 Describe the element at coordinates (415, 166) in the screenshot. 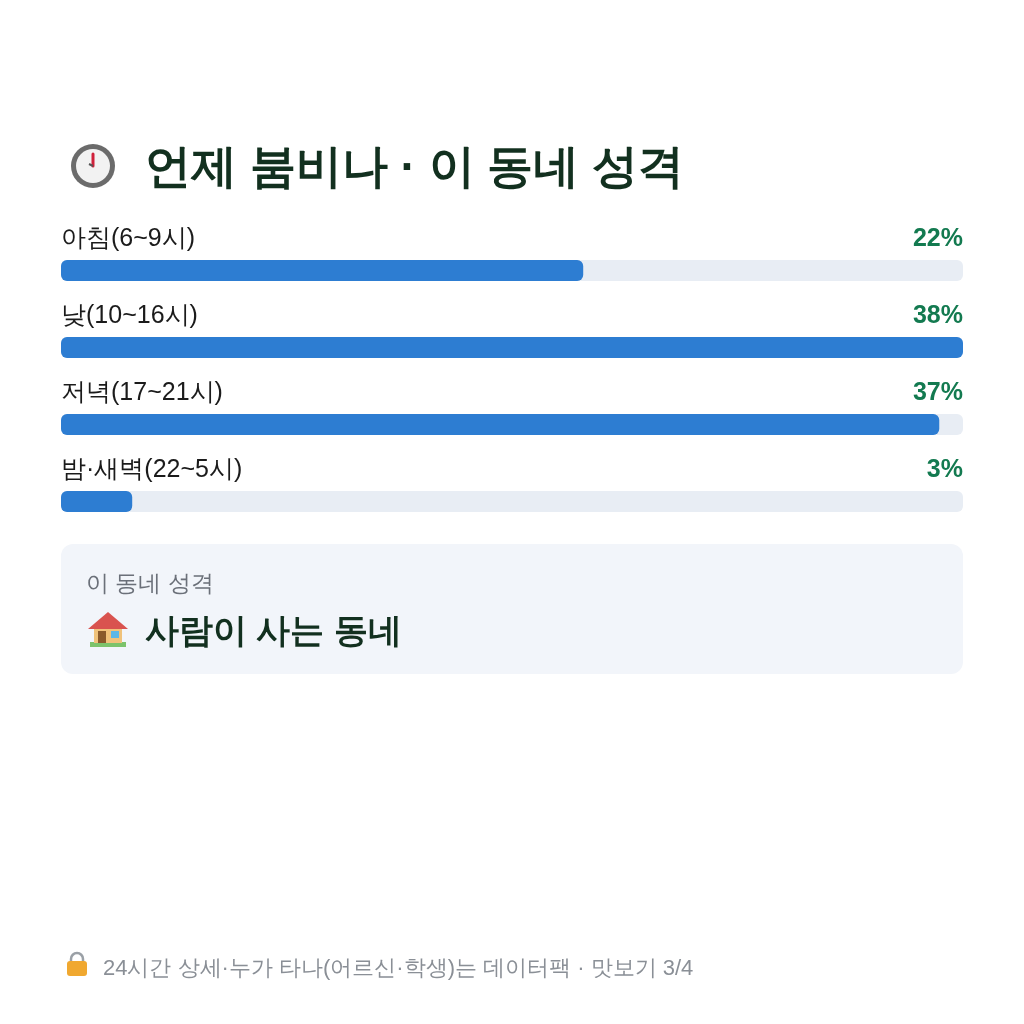

I see `chart-title: 언제 붐비나 · 이 동네 성격` at that location.